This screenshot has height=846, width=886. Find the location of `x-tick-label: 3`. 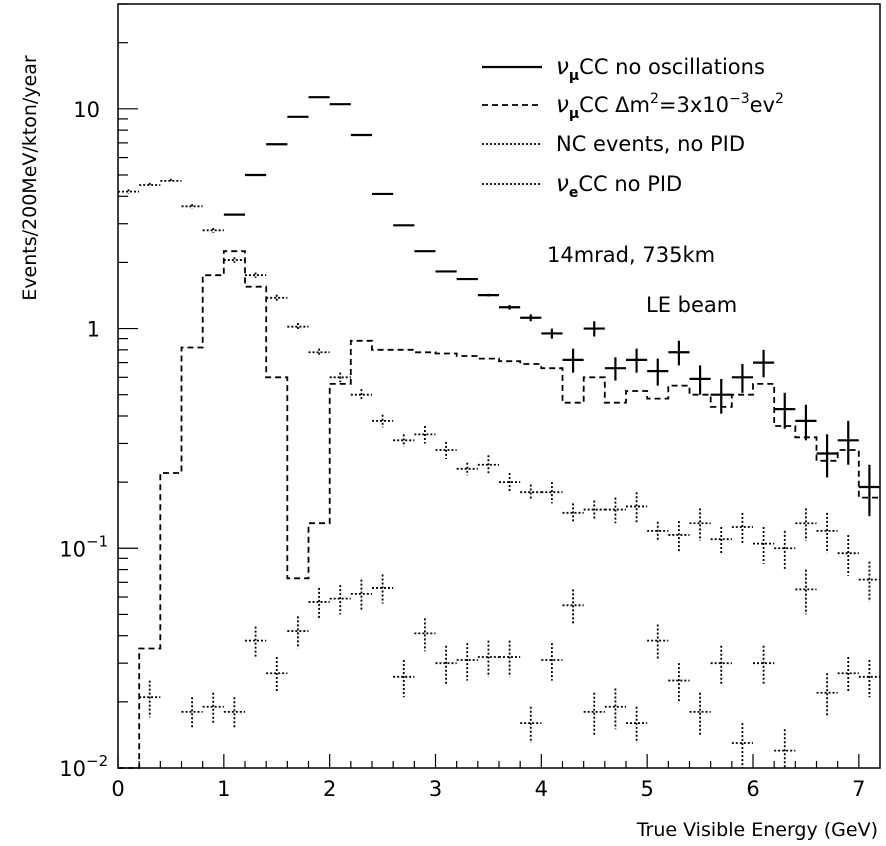

x-tick-label: 3 is located at coordinates (435, 789).